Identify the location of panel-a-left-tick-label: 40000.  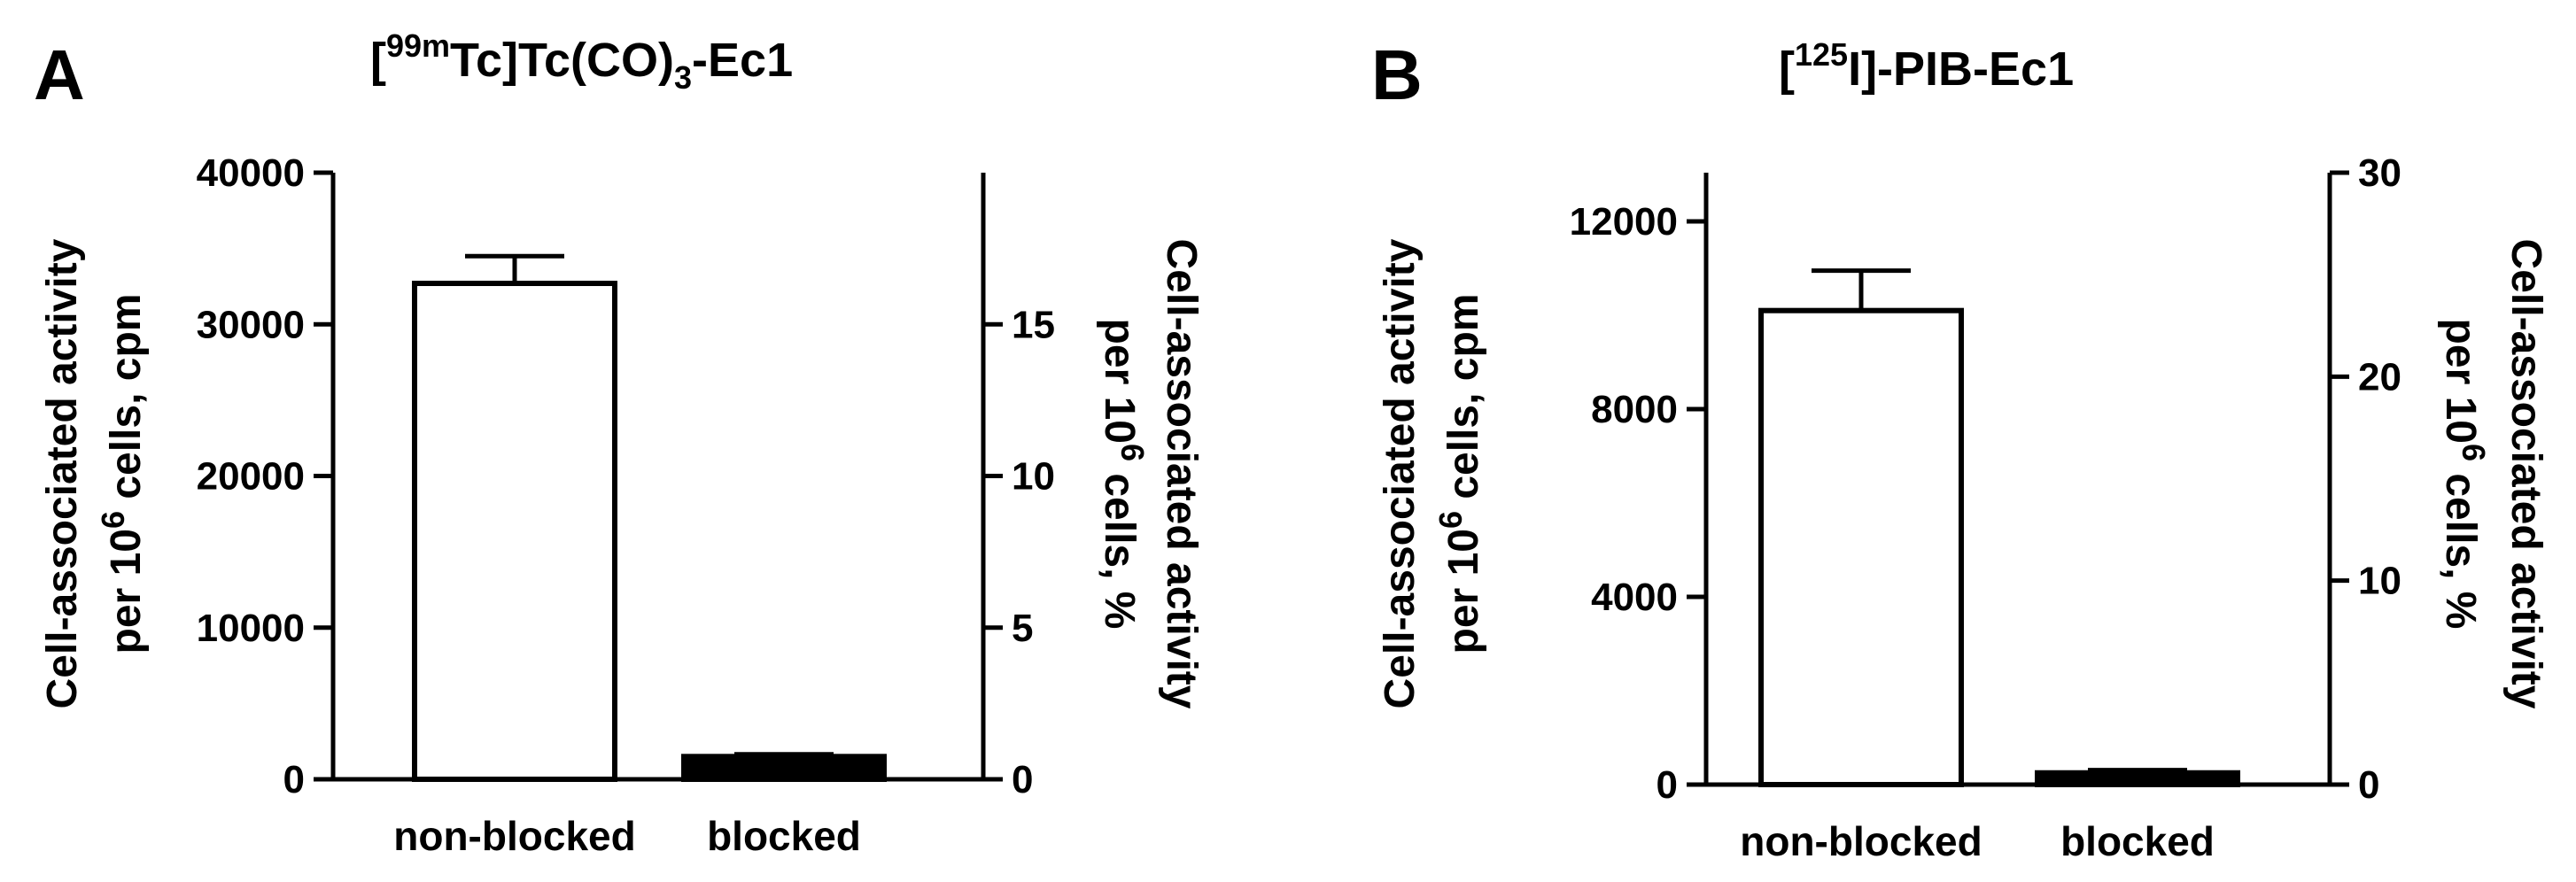
(251, 173).